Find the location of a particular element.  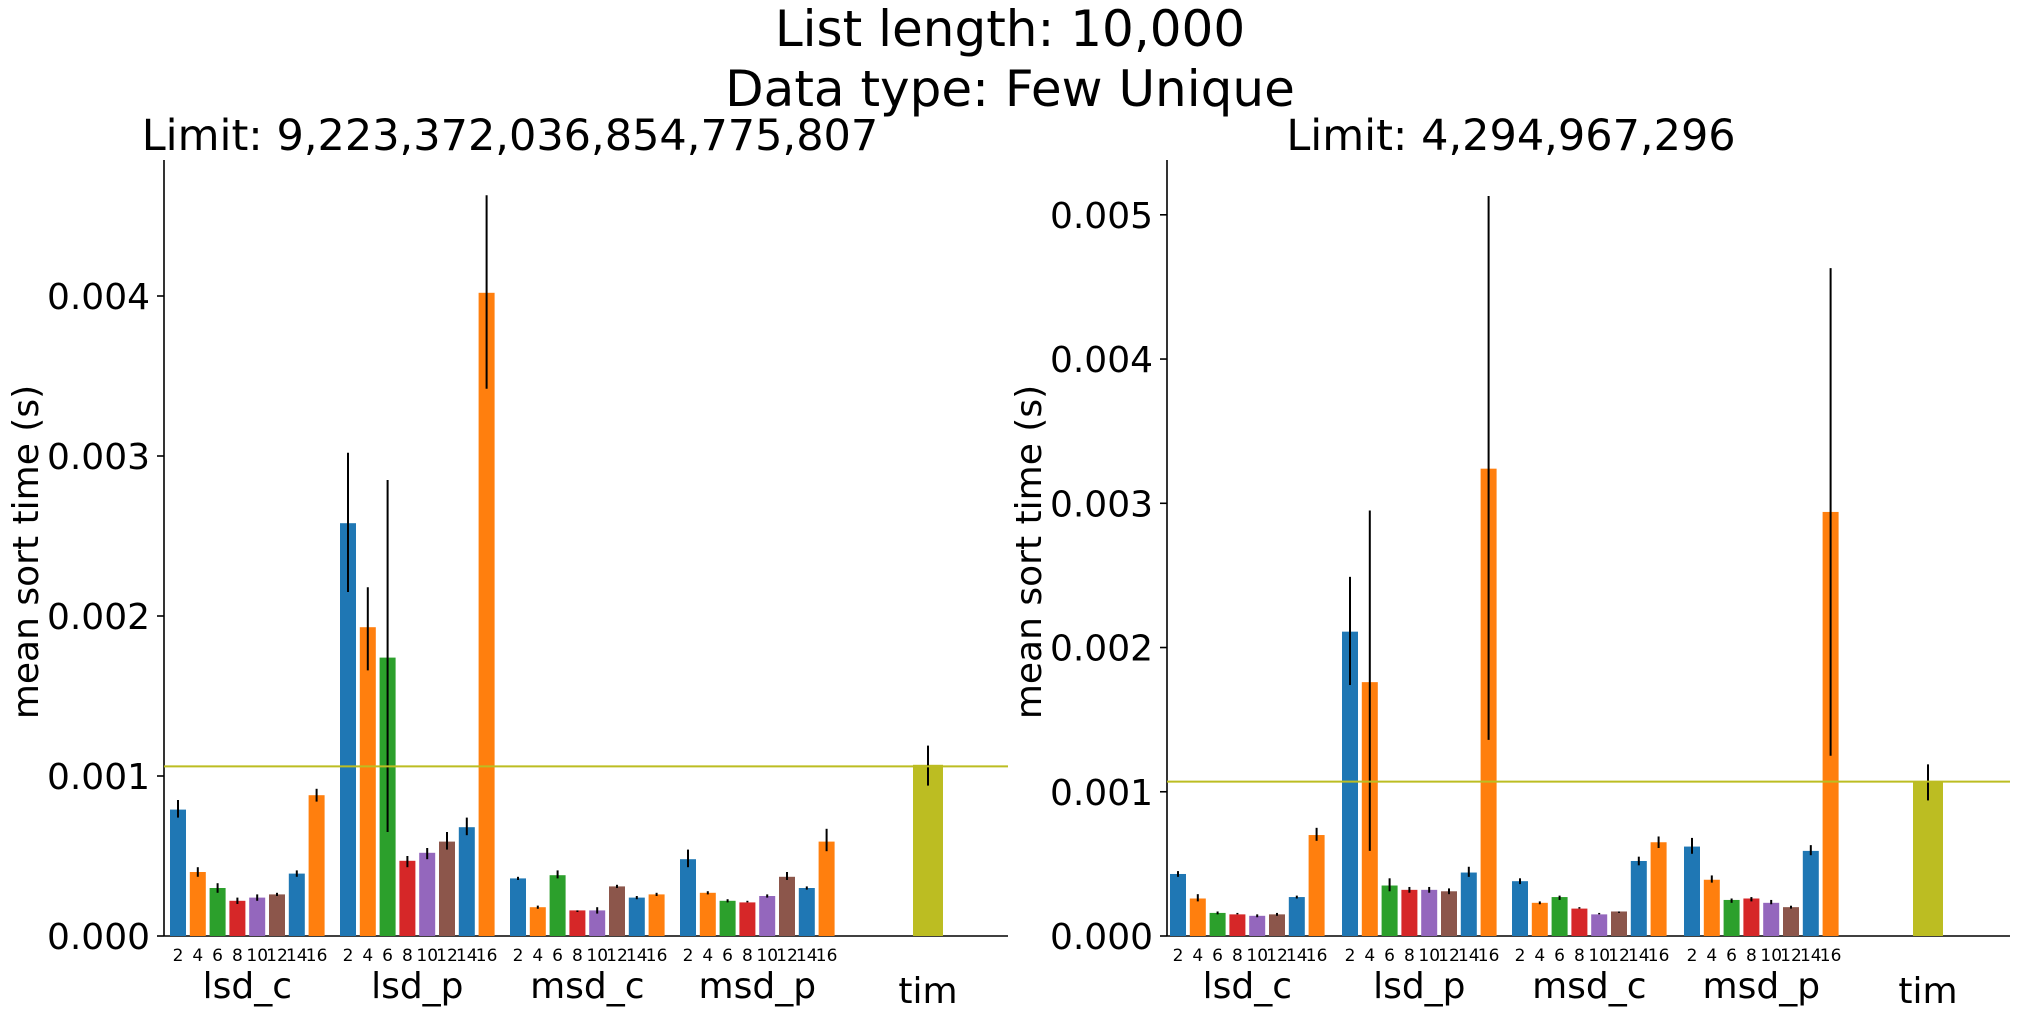

group-label: lsd_c is located at coordinates (1247, 986).